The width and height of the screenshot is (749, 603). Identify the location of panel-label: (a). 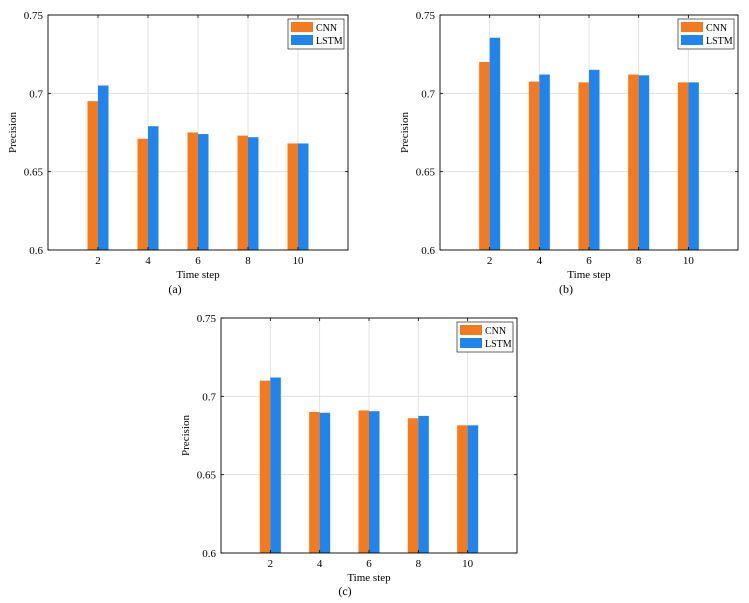
(174, 289).